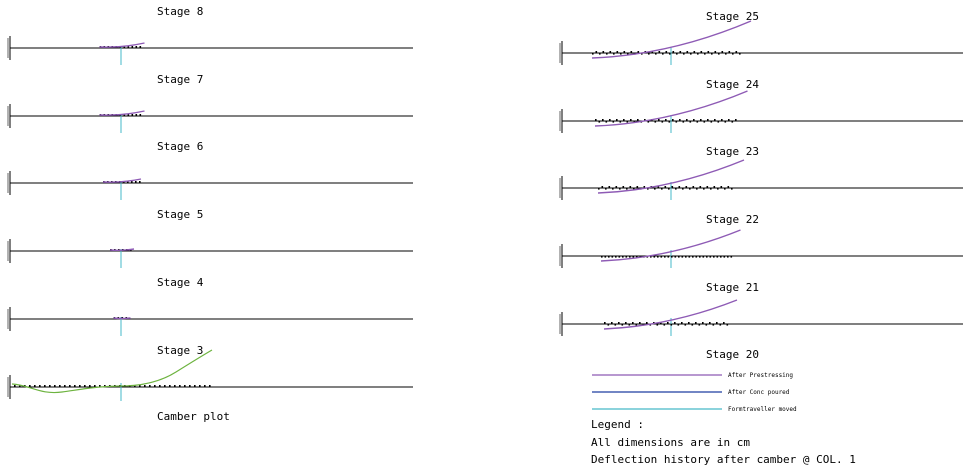  I want to click on stage-panel-21: Stage 21, so click(761, 308).